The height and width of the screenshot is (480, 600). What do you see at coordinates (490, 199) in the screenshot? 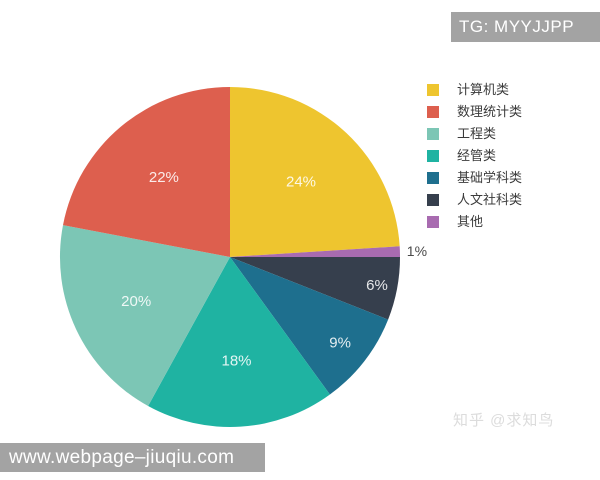
I see `legend-label: 人文社科类` at bounding box center [490, 199].